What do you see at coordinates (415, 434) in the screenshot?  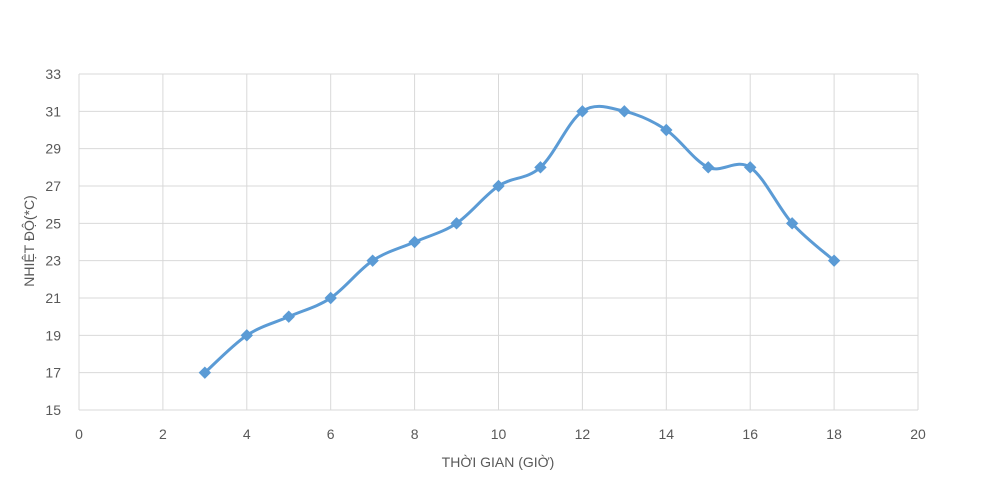 I see `x-tick-label: 8` at bounding box center [415, 434].